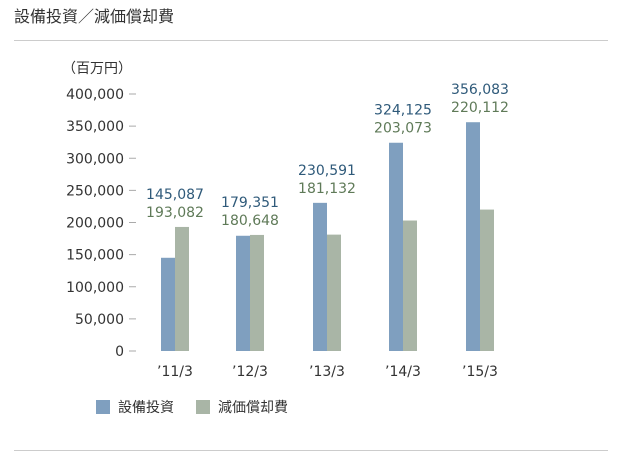  Describe the element at coordinates (403, 129) in the screenshot. I see `data-label-depreciation: 203,073` at that location.